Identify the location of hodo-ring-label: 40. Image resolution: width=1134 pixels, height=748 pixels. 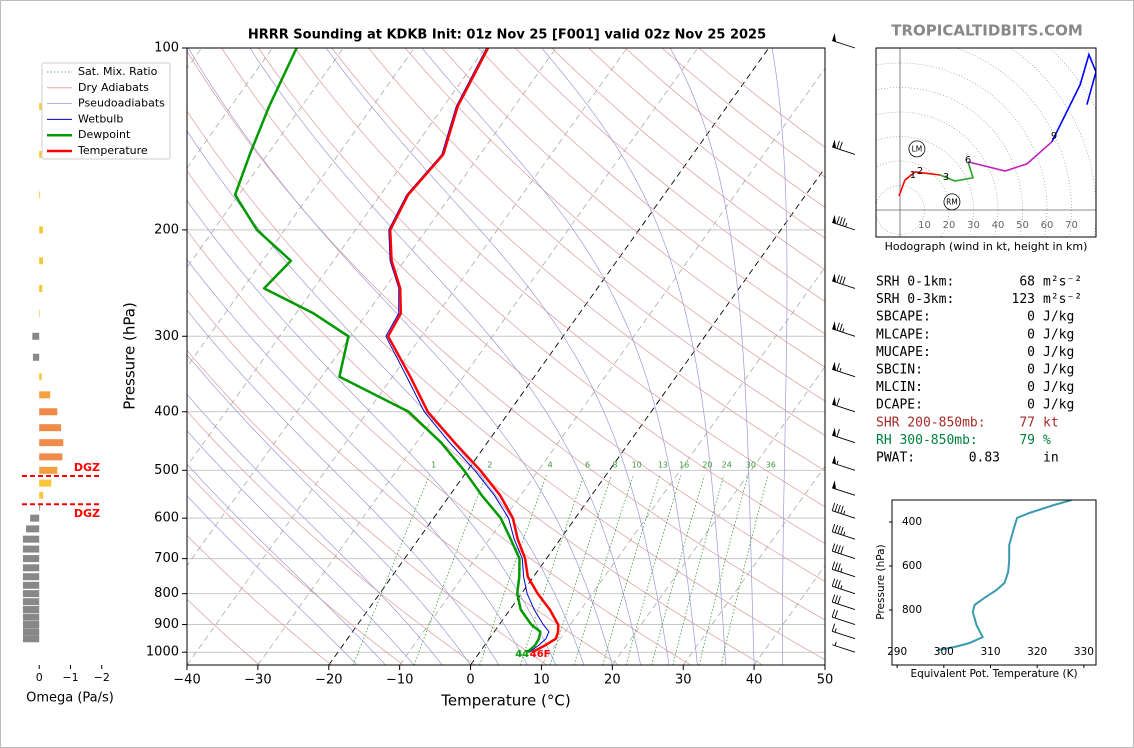
(998, 225).